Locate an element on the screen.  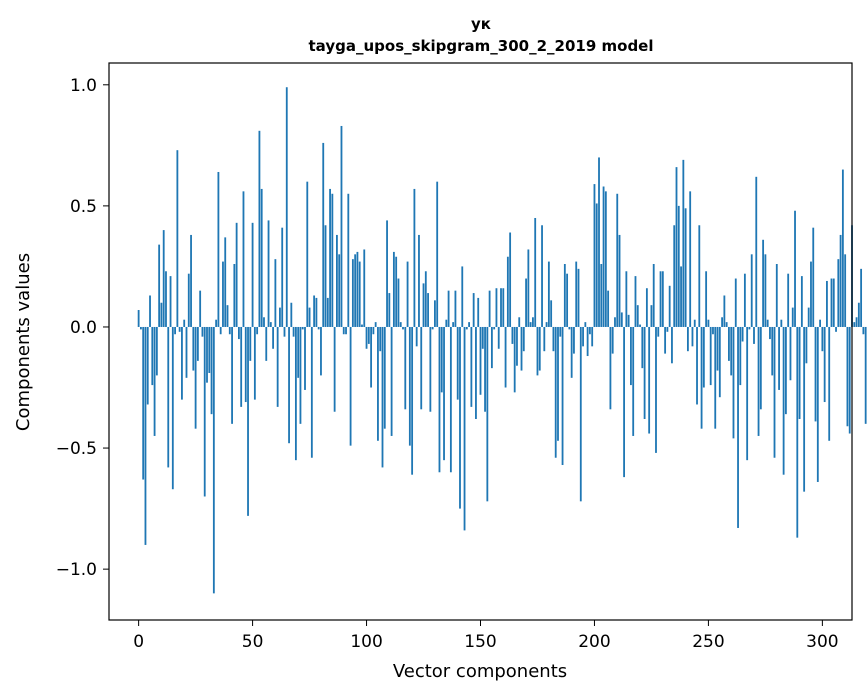
x-axis: 0 50 100 150 200 250 300 is located at coordinates (486, 636).